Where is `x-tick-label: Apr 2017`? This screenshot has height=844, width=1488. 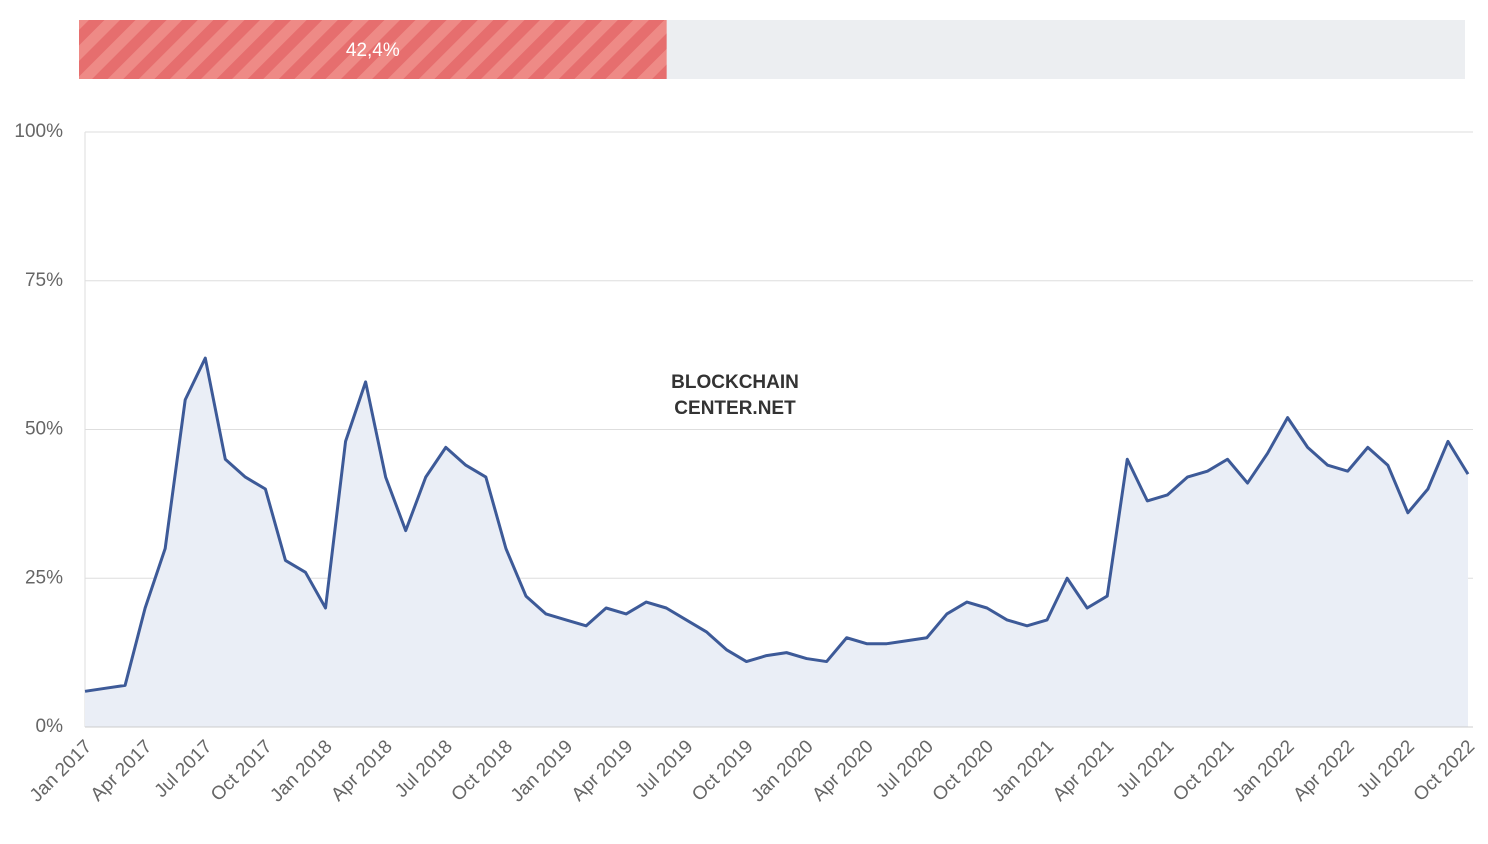 x-tick-label: Apr 2017 is located at coordinates (121, 770).